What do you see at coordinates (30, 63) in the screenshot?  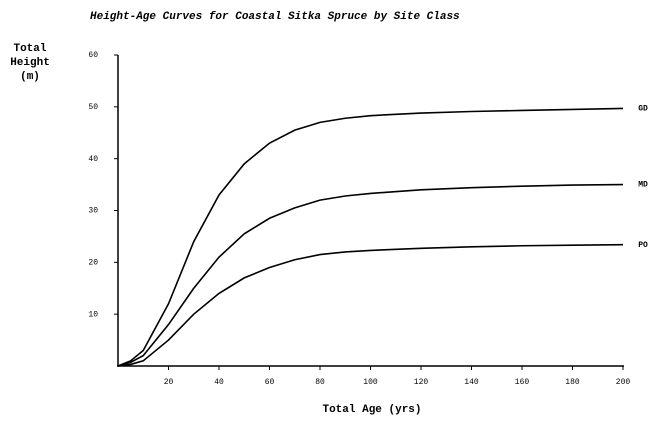 I see `y-axis-label: Height` at bounding box center [30, 63].